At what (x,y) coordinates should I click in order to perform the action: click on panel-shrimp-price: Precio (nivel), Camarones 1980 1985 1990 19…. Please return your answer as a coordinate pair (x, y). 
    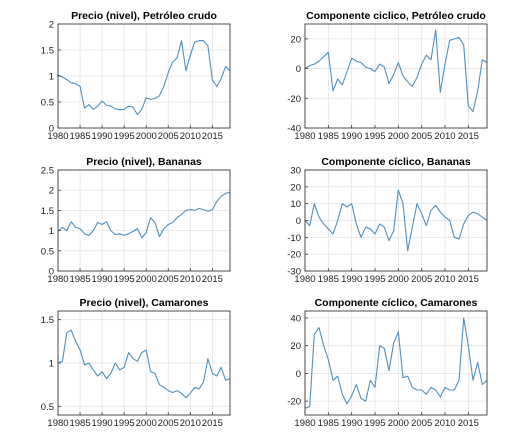
    Looking at the image, I should click on (136, 363).